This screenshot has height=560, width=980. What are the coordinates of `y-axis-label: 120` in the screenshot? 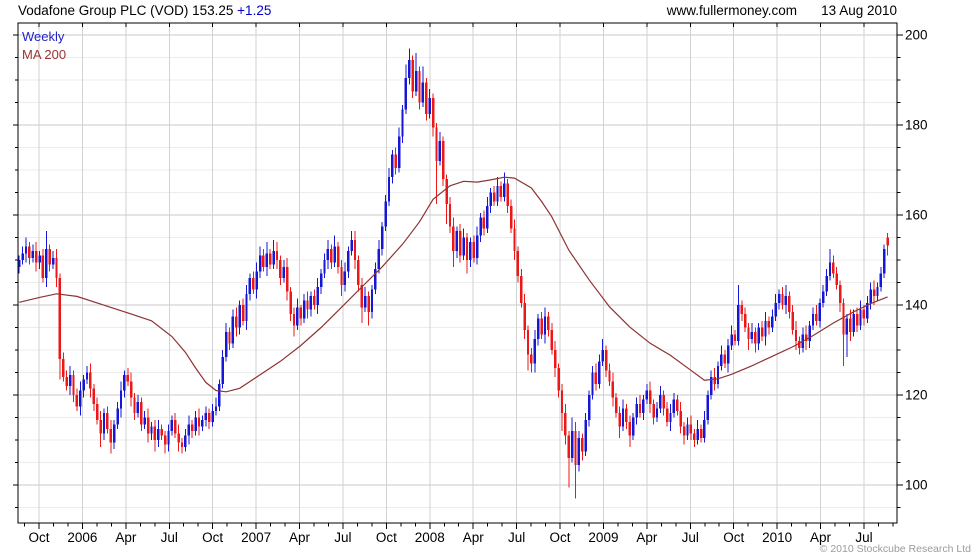 It's located at (916, 395).